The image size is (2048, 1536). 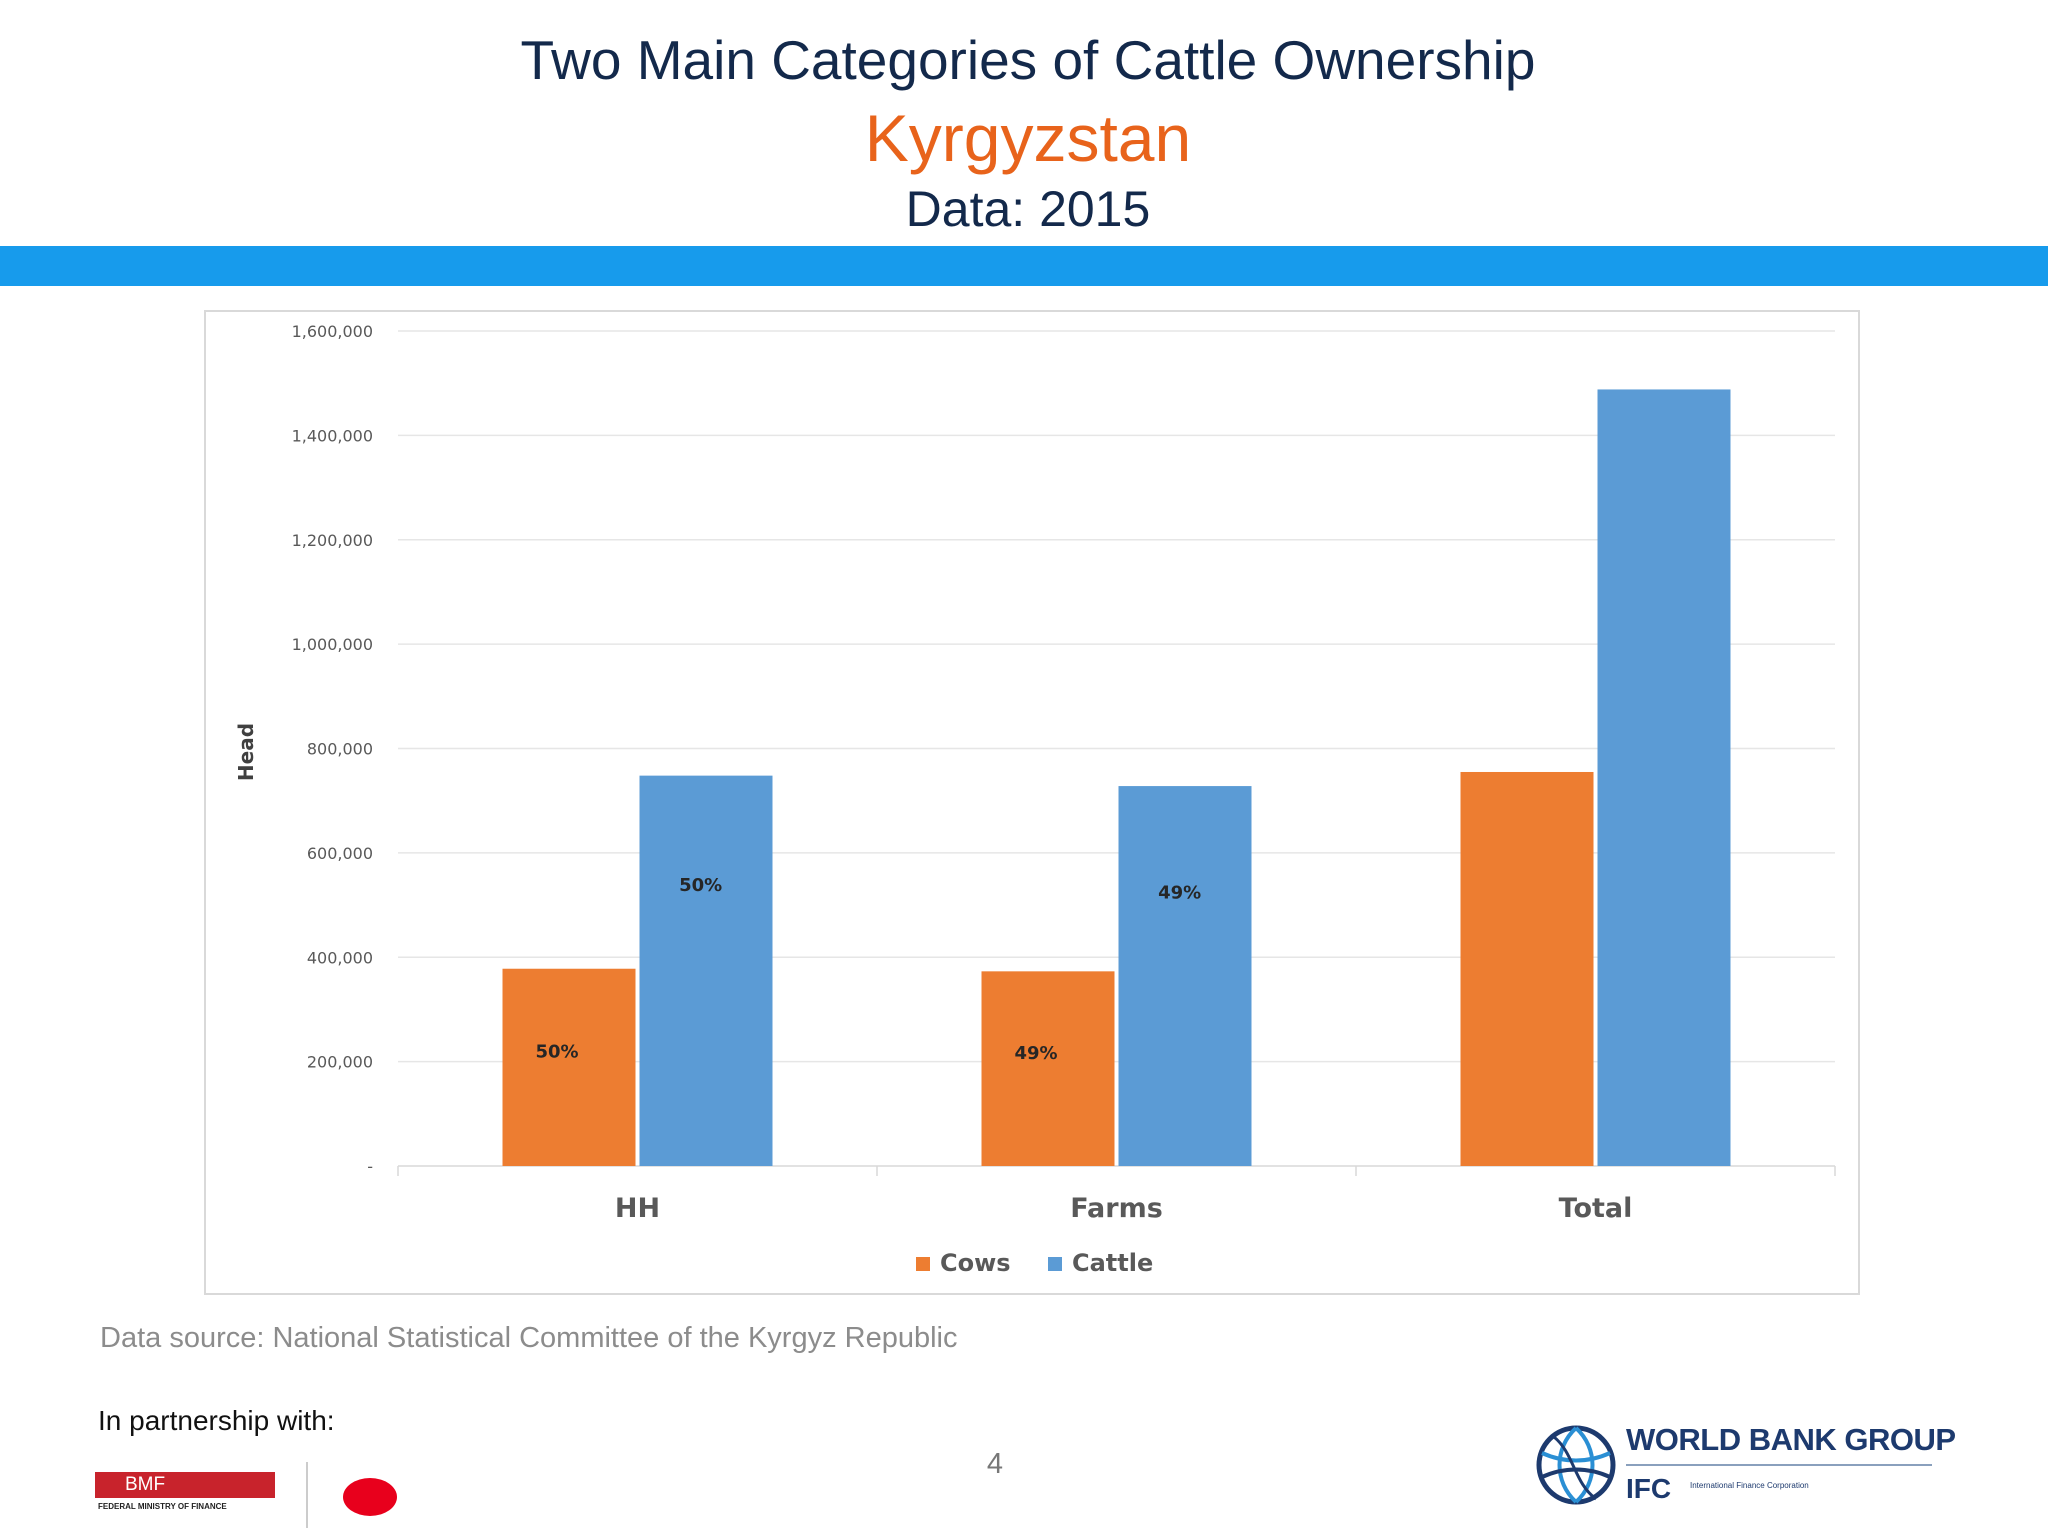 What do you see at coordinates (995, 1464) in the screenshot?
I see `page-number: 4` at bounding box center [995, 1464].